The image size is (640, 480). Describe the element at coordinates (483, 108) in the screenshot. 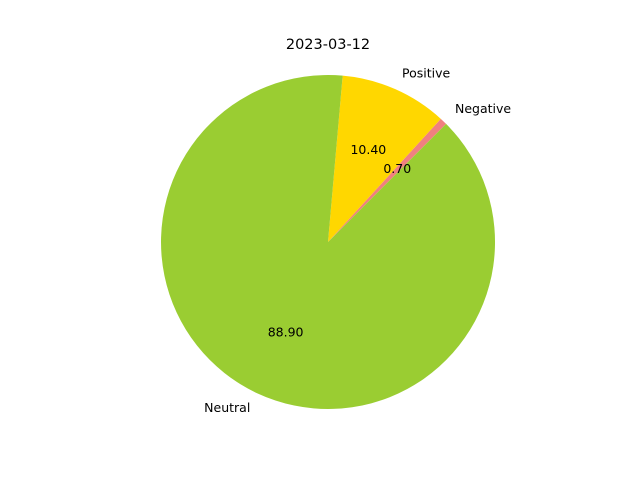

I see `pie-label-negative: Negative` at that location.